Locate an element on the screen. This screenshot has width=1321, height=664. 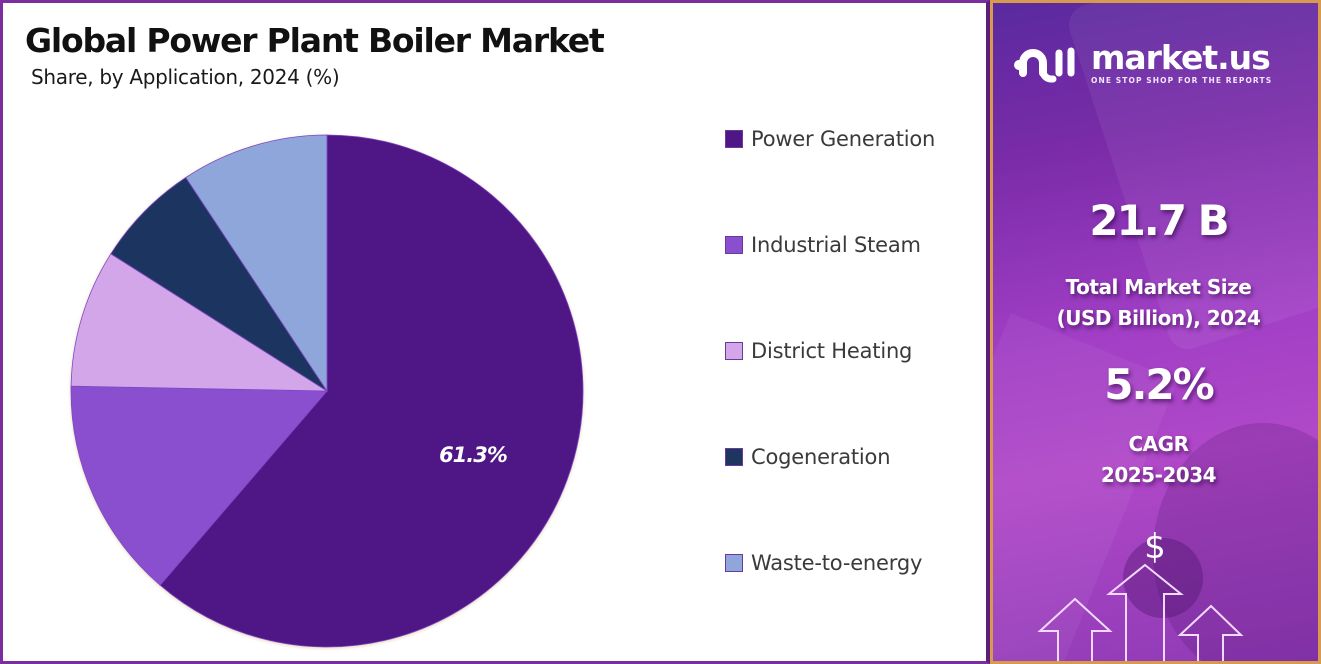
legend-label: Waste-to-energy is located at coordinates (837, 563).